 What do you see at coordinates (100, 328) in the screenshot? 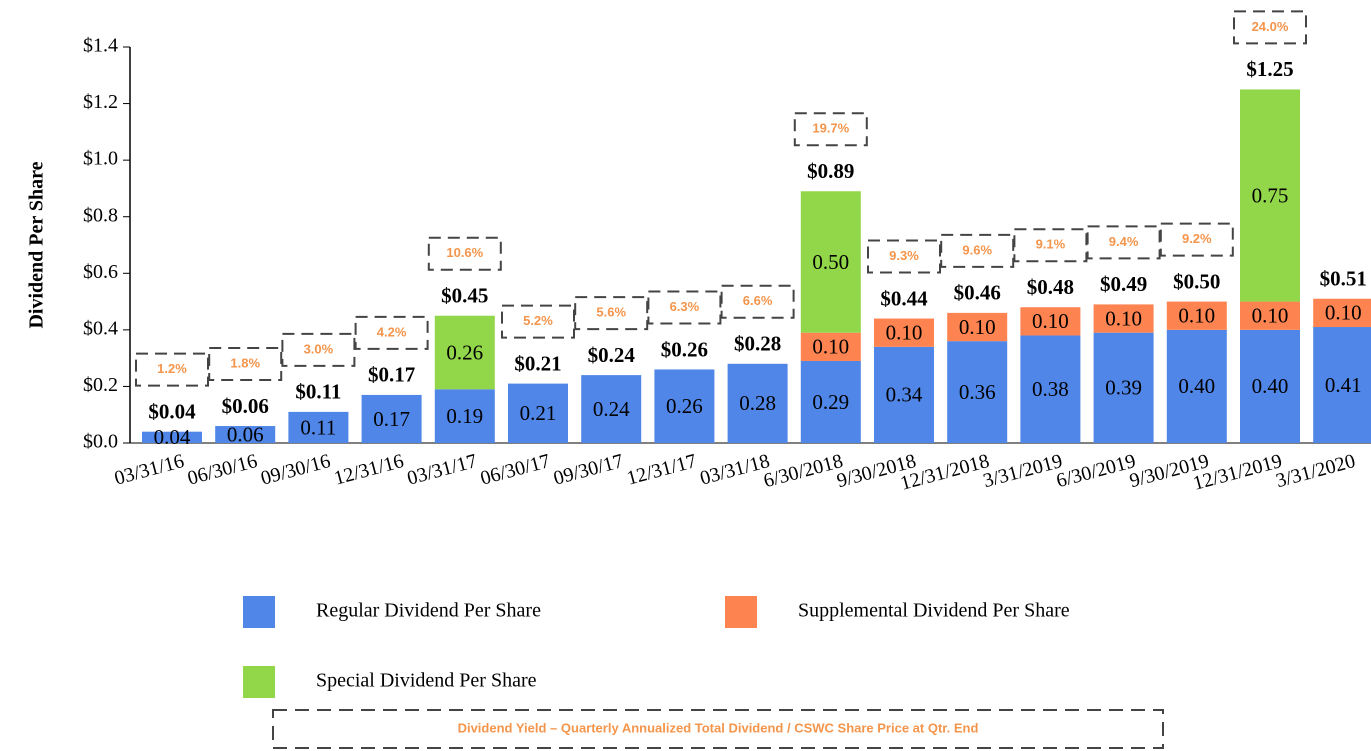
I see `y-tick-label: $0.4` at bounding box center [100, 328].